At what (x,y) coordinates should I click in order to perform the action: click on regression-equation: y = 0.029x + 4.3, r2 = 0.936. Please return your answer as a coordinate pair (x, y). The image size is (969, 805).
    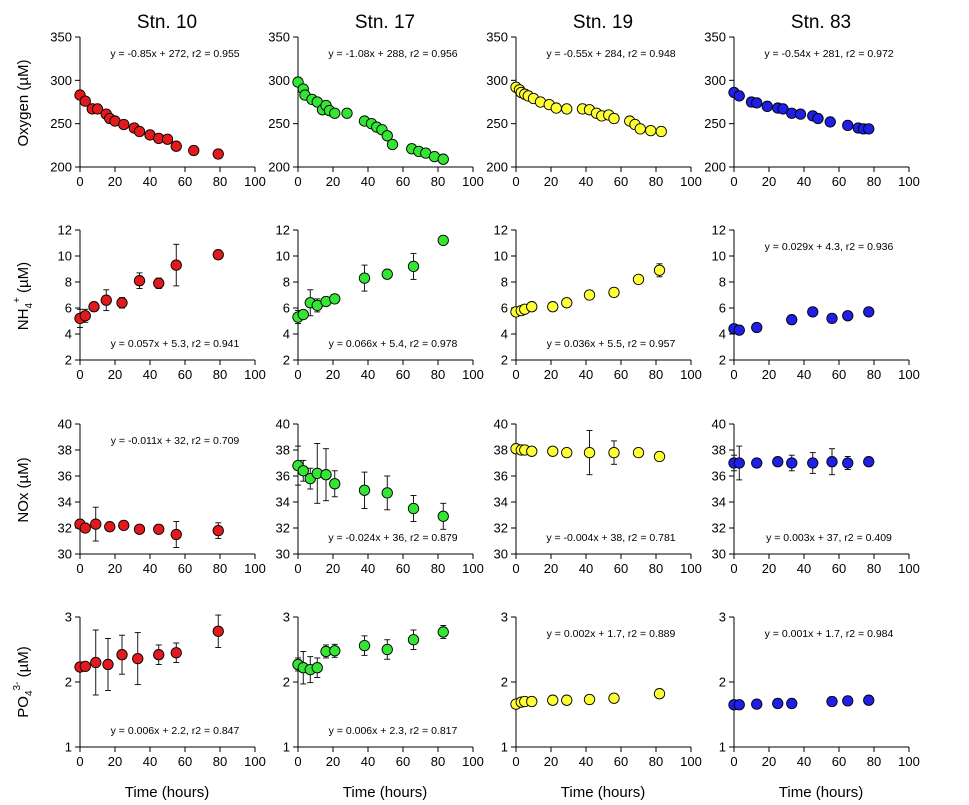
    Looking at the image, I should click on (829, 247).